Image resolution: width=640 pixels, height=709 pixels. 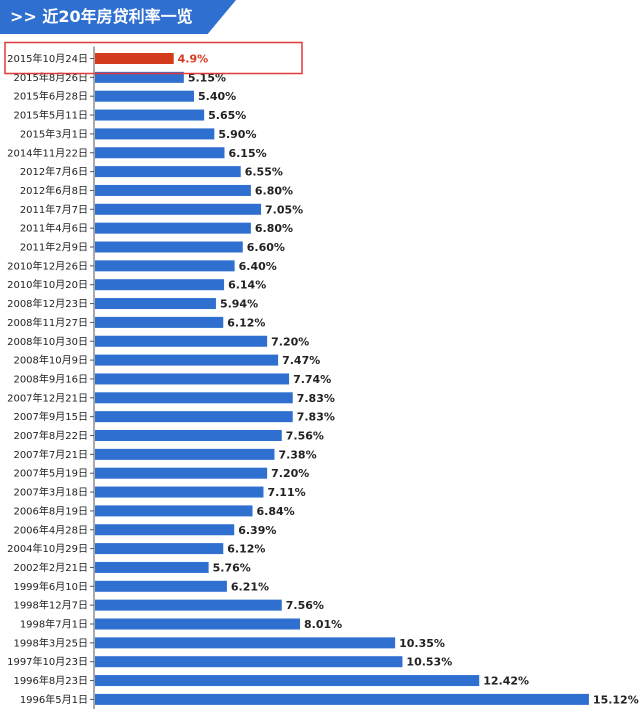 What do you see at coordinates (47, 397) in the screenshot?
I see `category-label: 2007年12月21日` at bounding box center [47, 397].